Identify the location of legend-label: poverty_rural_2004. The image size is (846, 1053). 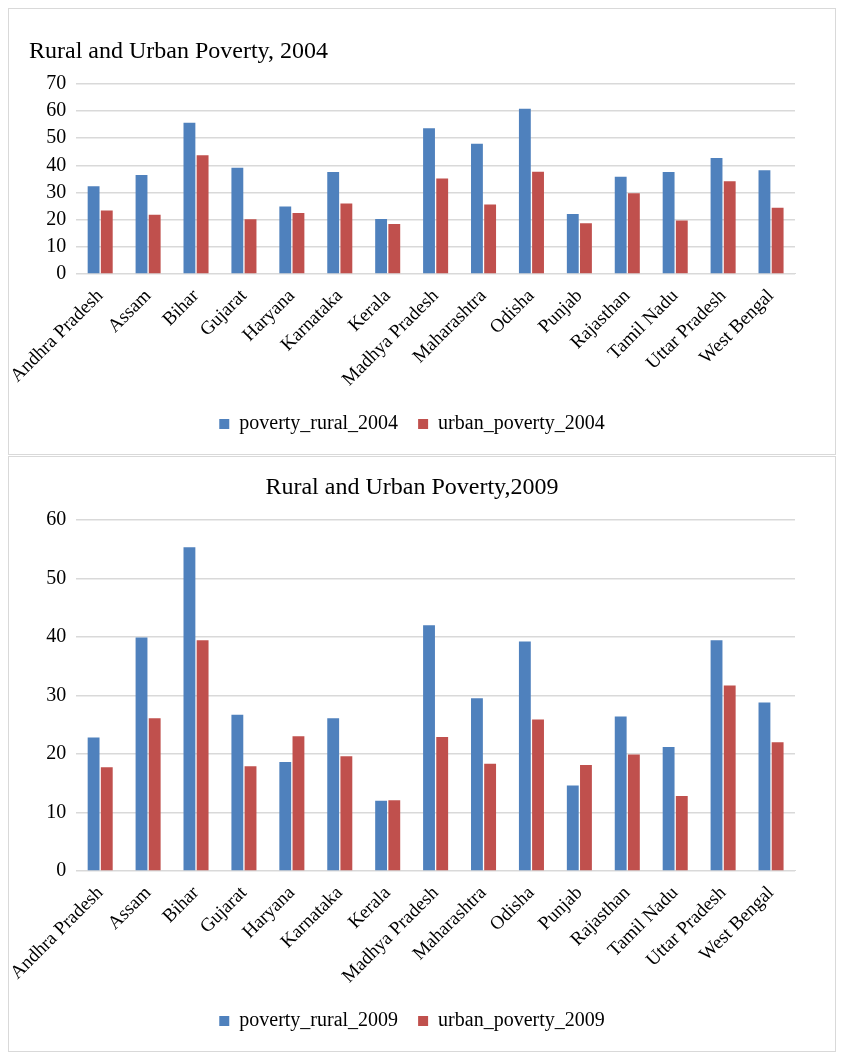
(319, 423).